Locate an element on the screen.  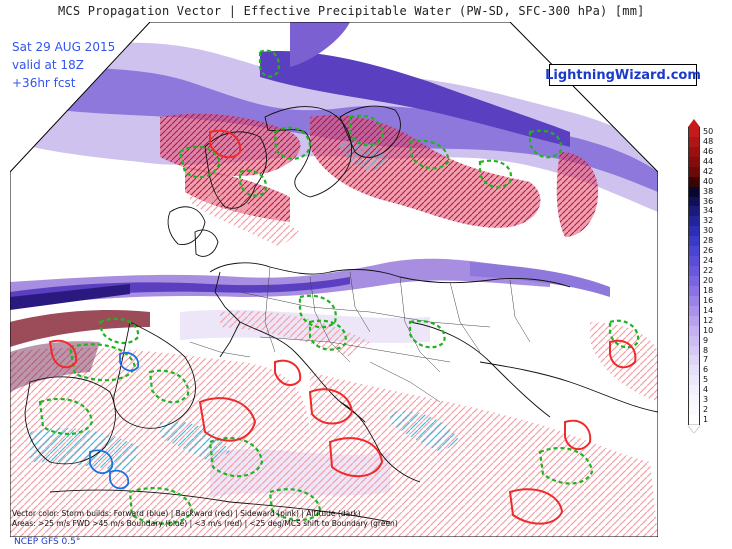
colorbar-tick-label: 3 is located at coordinates (706, 400).